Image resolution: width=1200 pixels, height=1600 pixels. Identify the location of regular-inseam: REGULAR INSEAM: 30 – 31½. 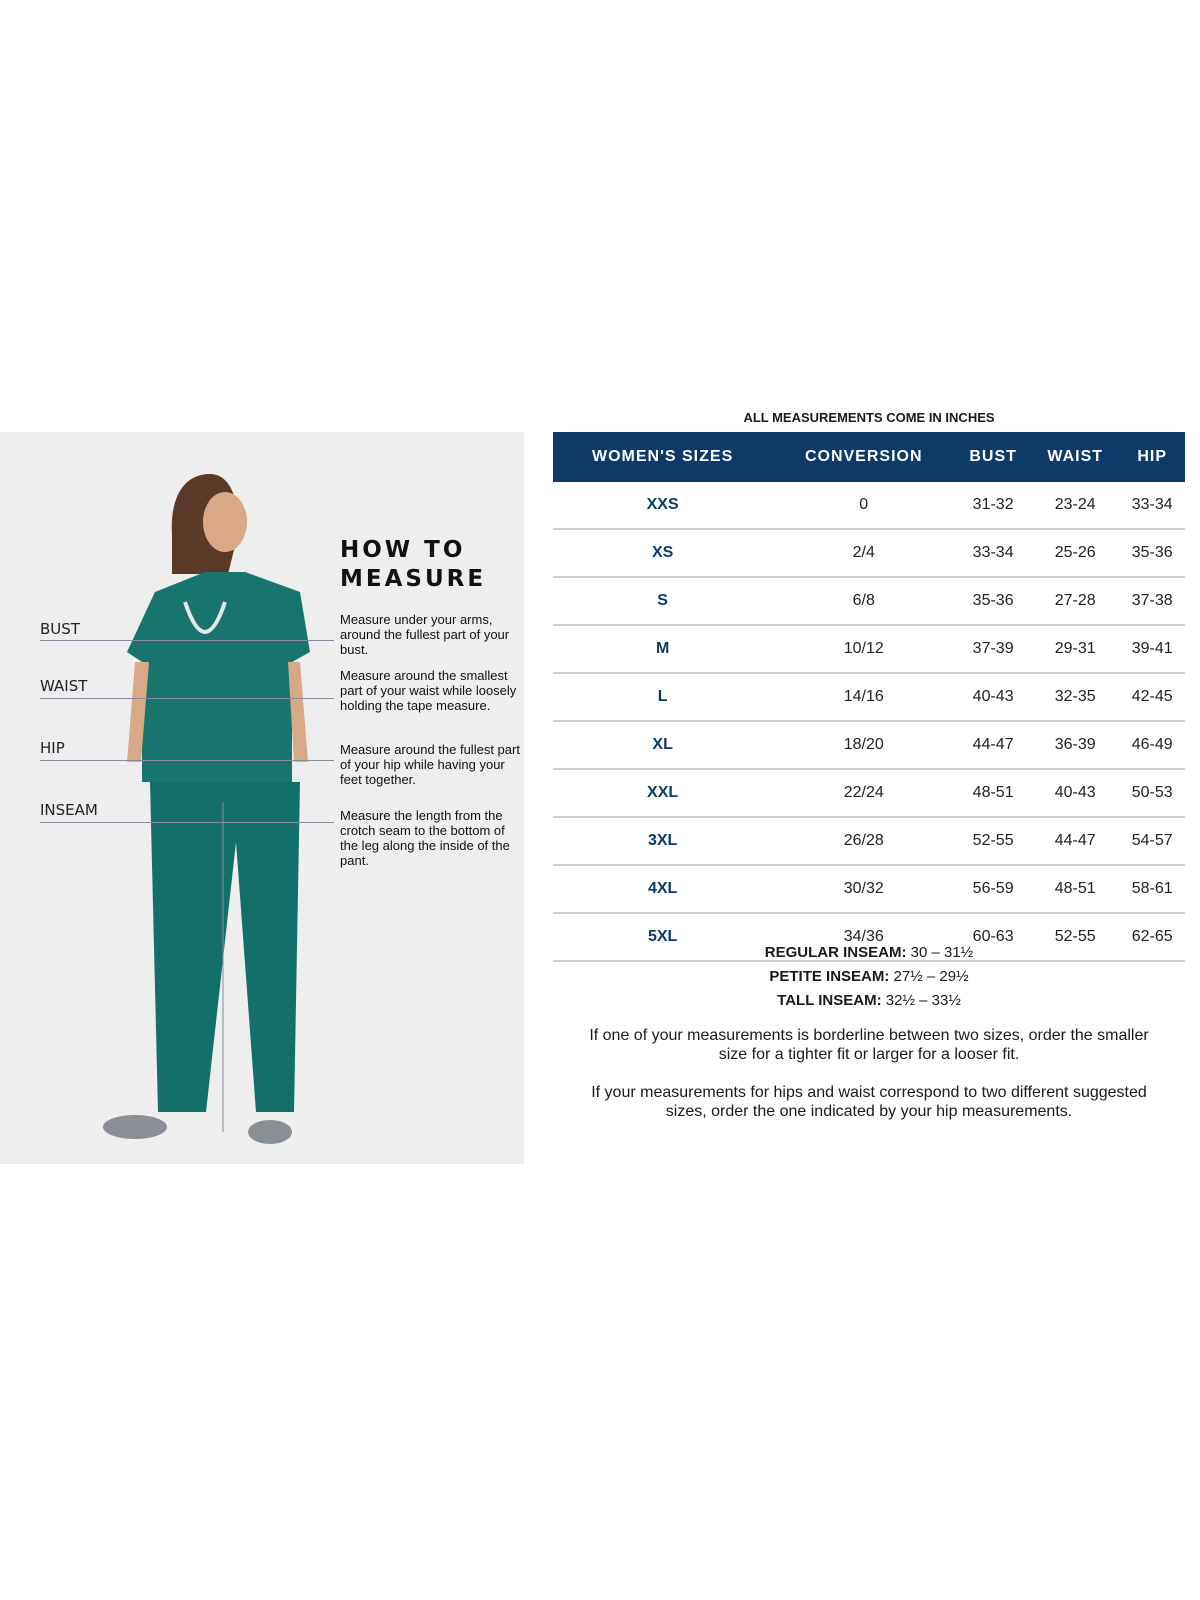
(869, 952).